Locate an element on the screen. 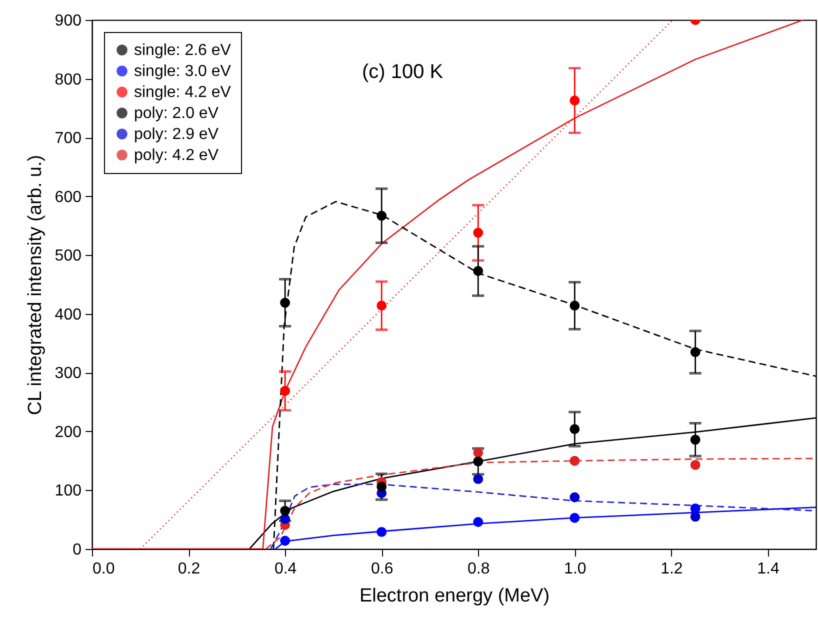 Image resolution: width=818 pixels, height=624 pixels. y-tick-label: 300 is located at coordinates (68, 373).